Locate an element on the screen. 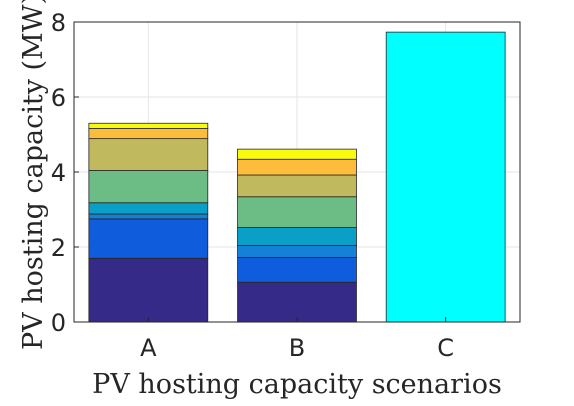 Image resolution: width=574 pixels, height=406 pixels. y-tick-labels: 0 2 4 6 8 is located at coordinates (65, 173).